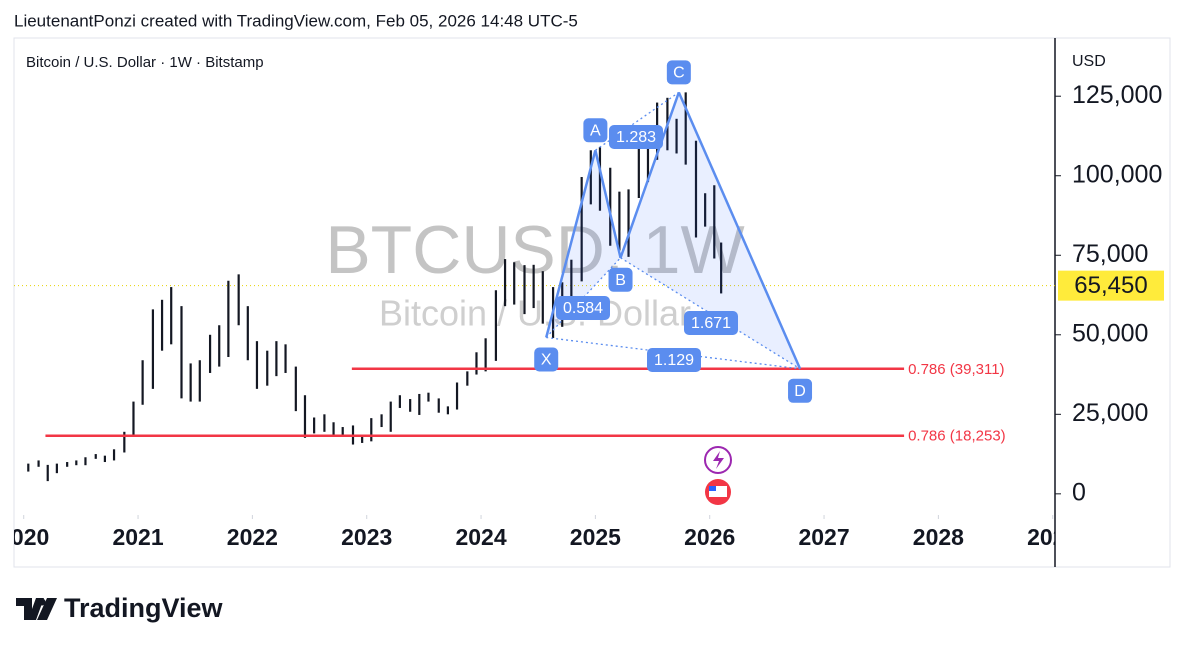  Describe the element at coordinates (42, 602) in the screenshot. I see `brand-dot` at that location.